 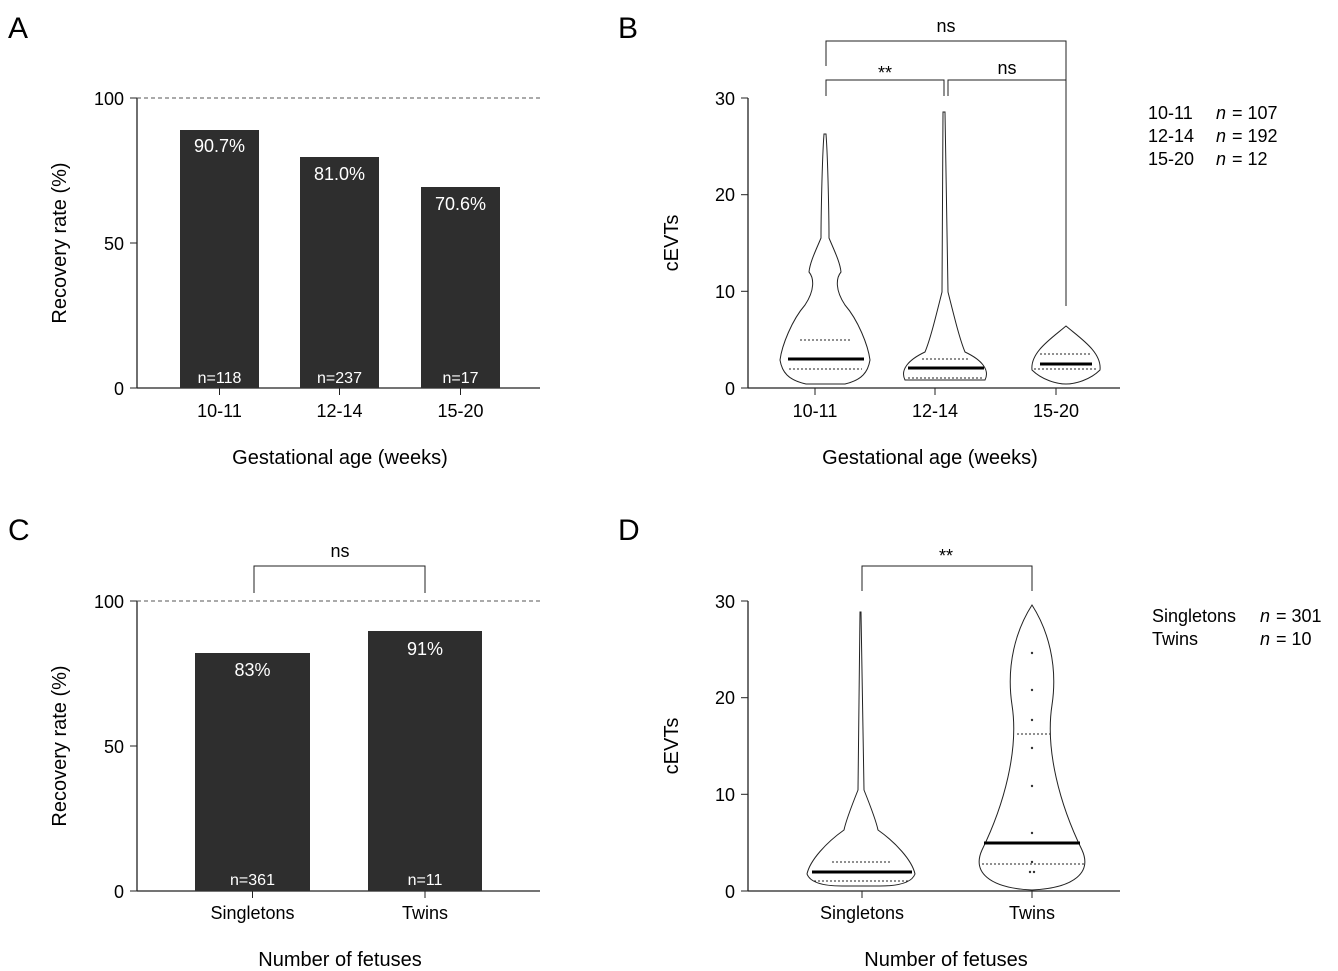 I want to click on bar-2: 91% n=11 Twins, so click(x=425, y=777).